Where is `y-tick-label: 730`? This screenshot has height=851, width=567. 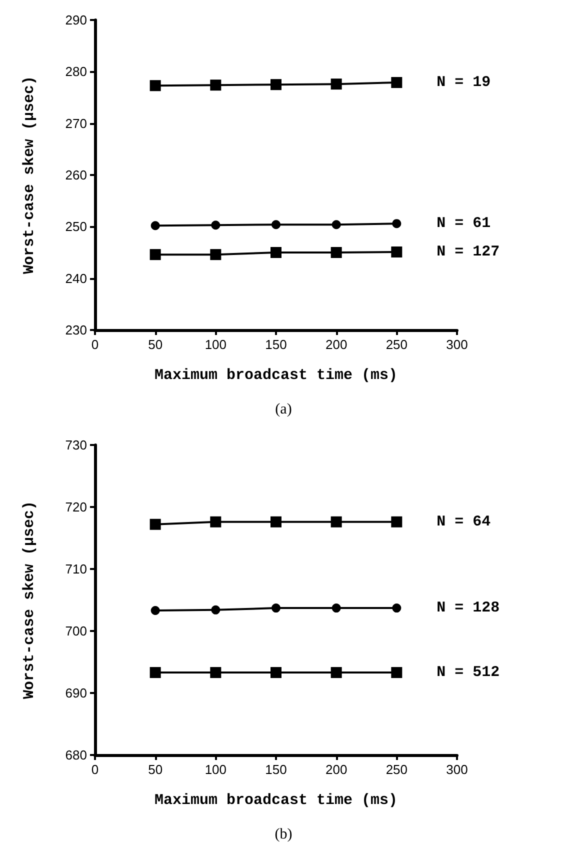
y-tick-label: 730 is located at coordinates (76, 445).